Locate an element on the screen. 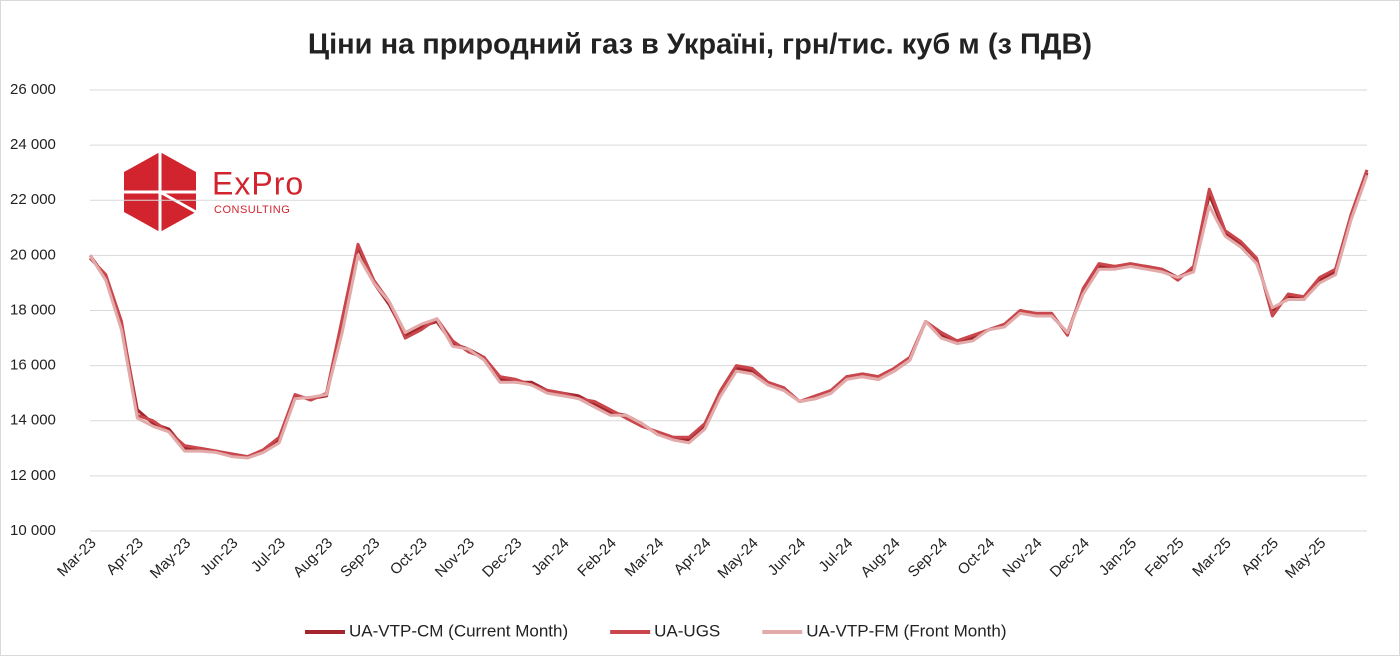 The height and width of the screenshot is (656, 1400). legend-label: UA-VTP-FM (Front Month) is located at coordinates (906, 630).